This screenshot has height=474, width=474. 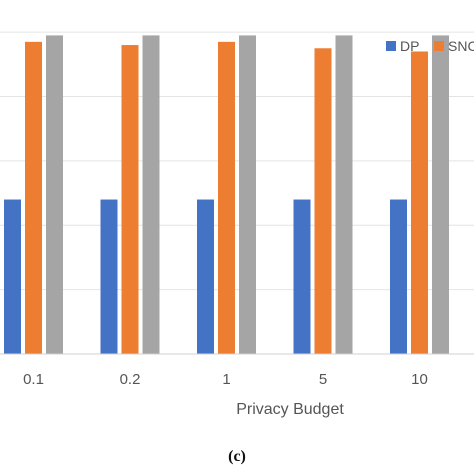 I want to click on bar-series-3-0.2, so click(x=151, y=195).